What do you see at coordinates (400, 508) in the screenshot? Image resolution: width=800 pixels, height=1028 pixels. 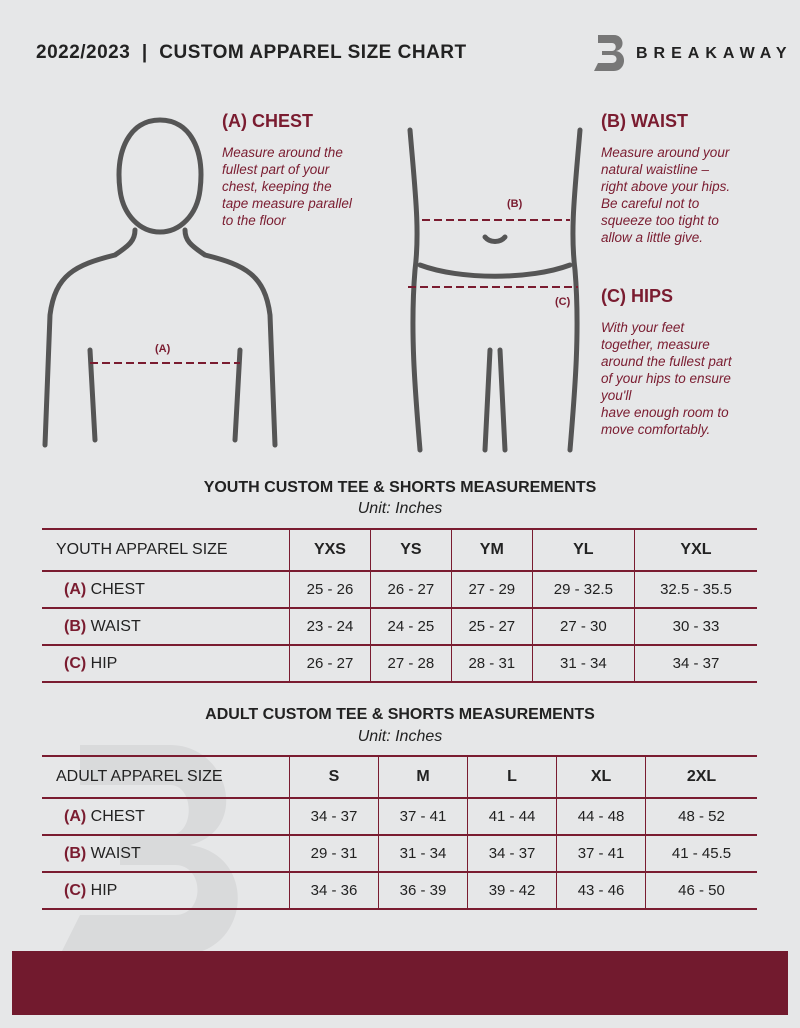 I see `youth-unit: Unit: Inches` at bounding box center [400, 508].